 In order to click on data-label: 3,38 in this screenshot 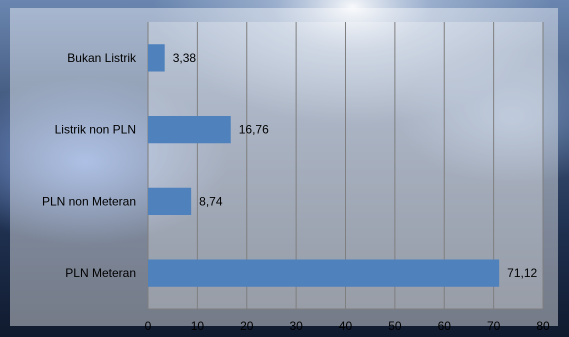, I will do `click(185, 58)`.